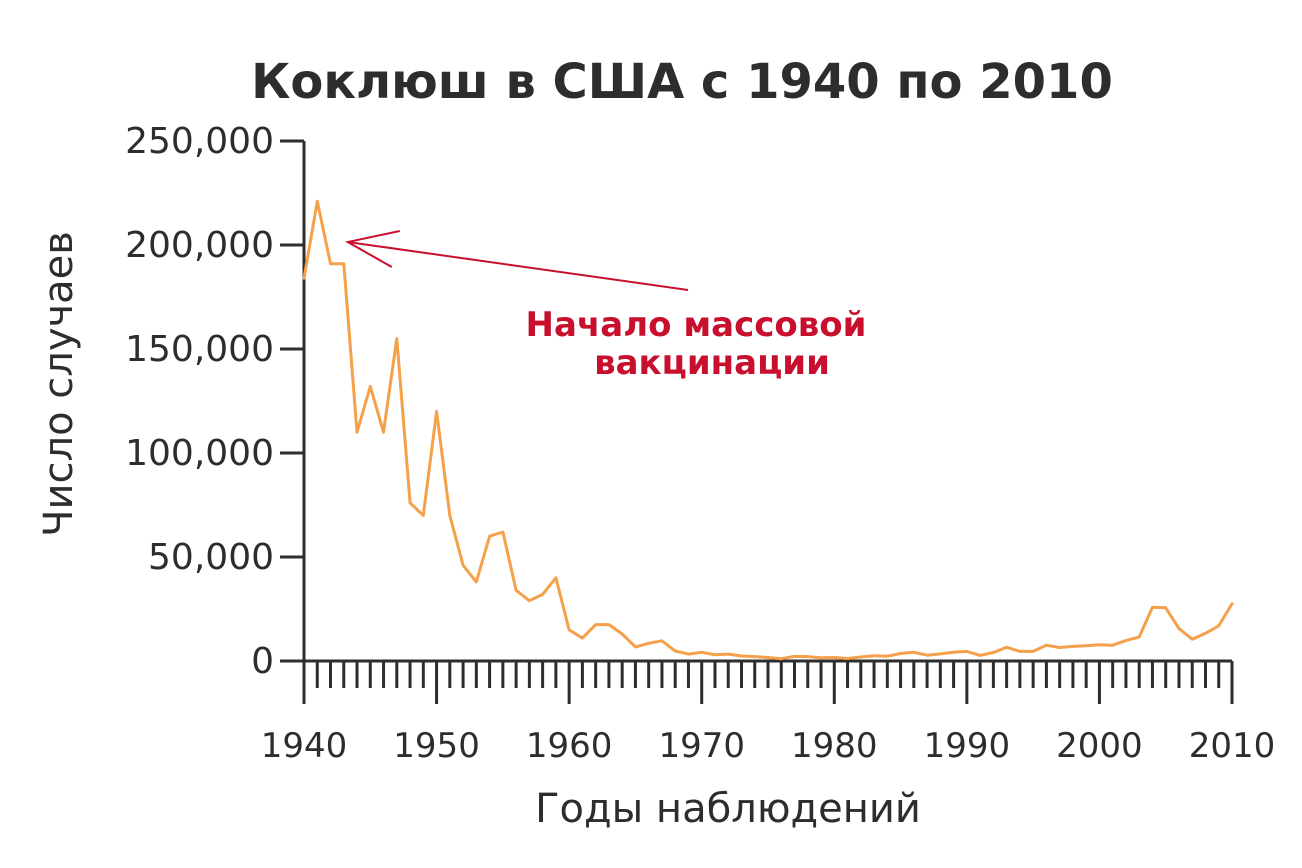  What do you see at coordinates (304, 746) in the screenshot?
I see `x-tick-label: 1940` at bounding box center [304, 746].